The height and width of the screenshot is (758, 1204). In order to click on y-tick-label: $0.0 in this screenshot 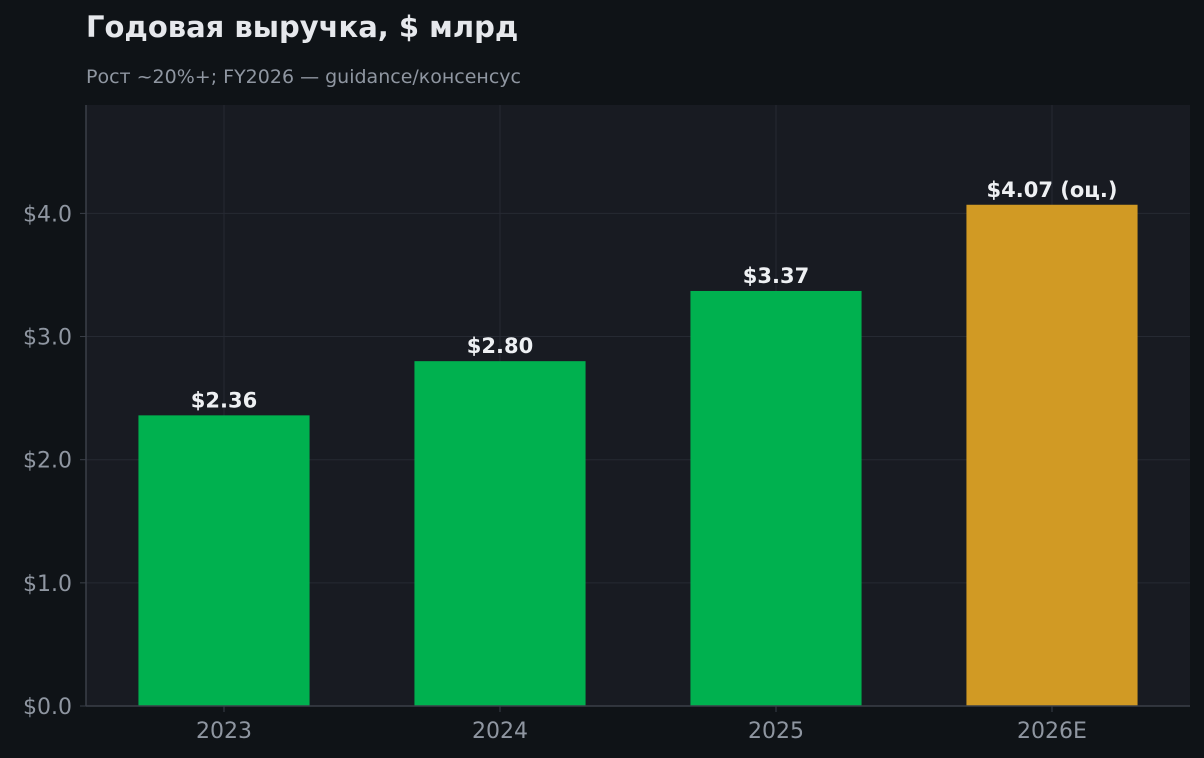, I will do `click(47, 707)`.